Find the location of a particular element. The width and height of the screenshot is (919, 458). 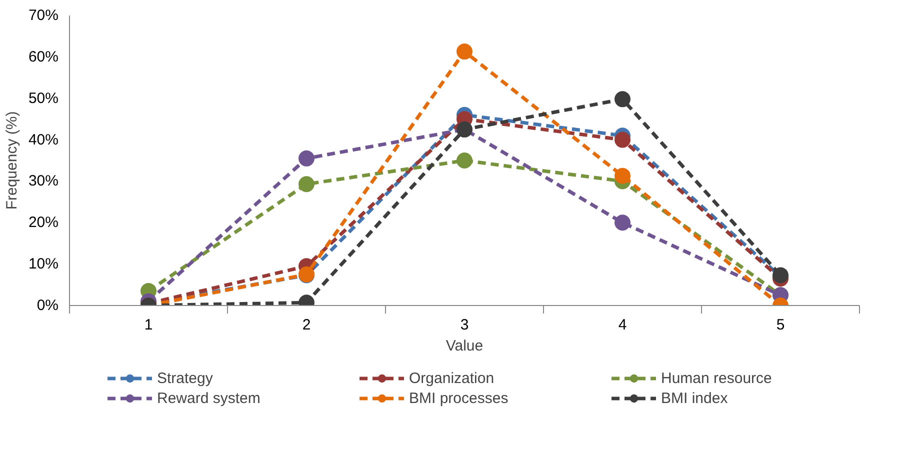

x-tick-label: 2 is located at coordinates (306, 325).